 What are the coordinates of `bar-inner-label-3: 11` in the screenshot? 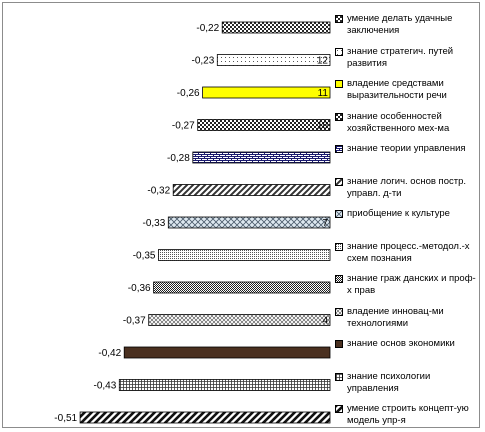 It's located at (323, 93).